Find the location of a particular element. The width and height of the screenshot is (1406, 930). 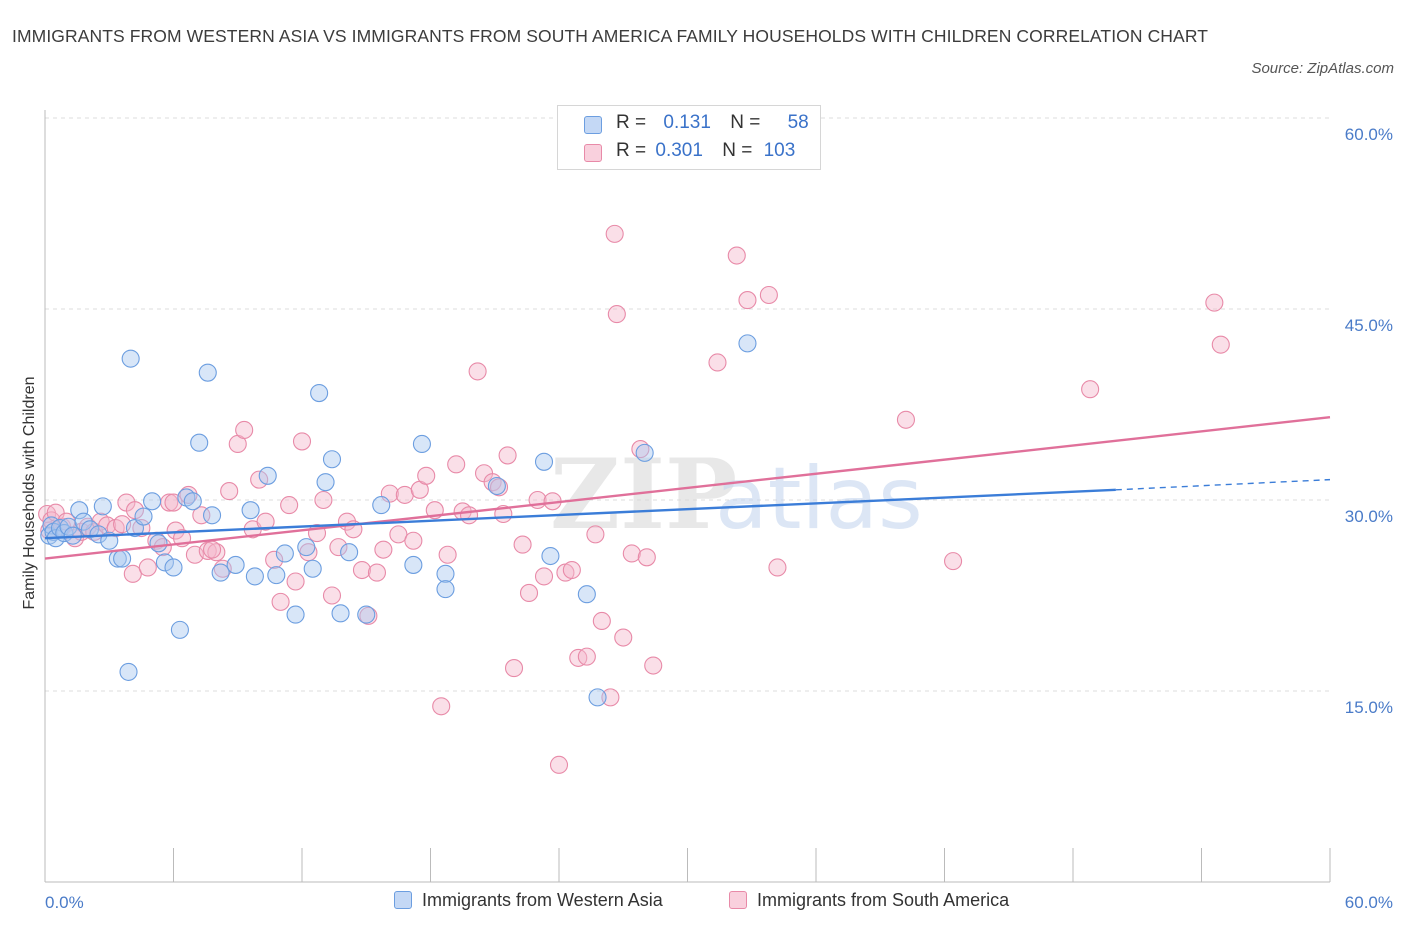

legend-swatch-pink is located at coordinates (593, 153).